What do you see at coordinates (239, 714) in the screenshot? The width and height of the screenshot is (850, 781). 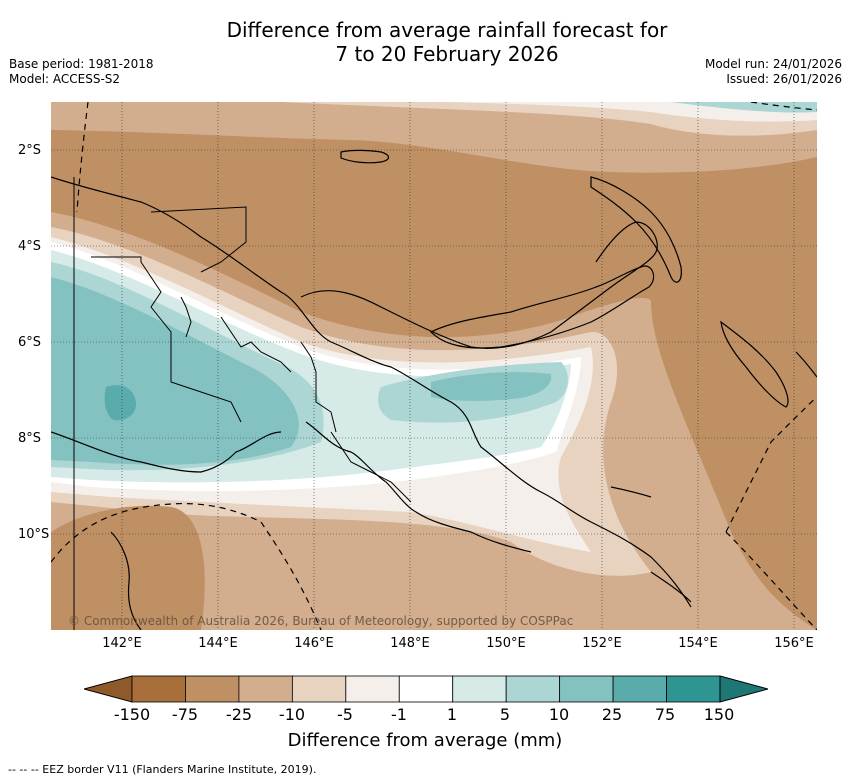 I see `colorbar-tick: -25` at bounding box center [239, 714].